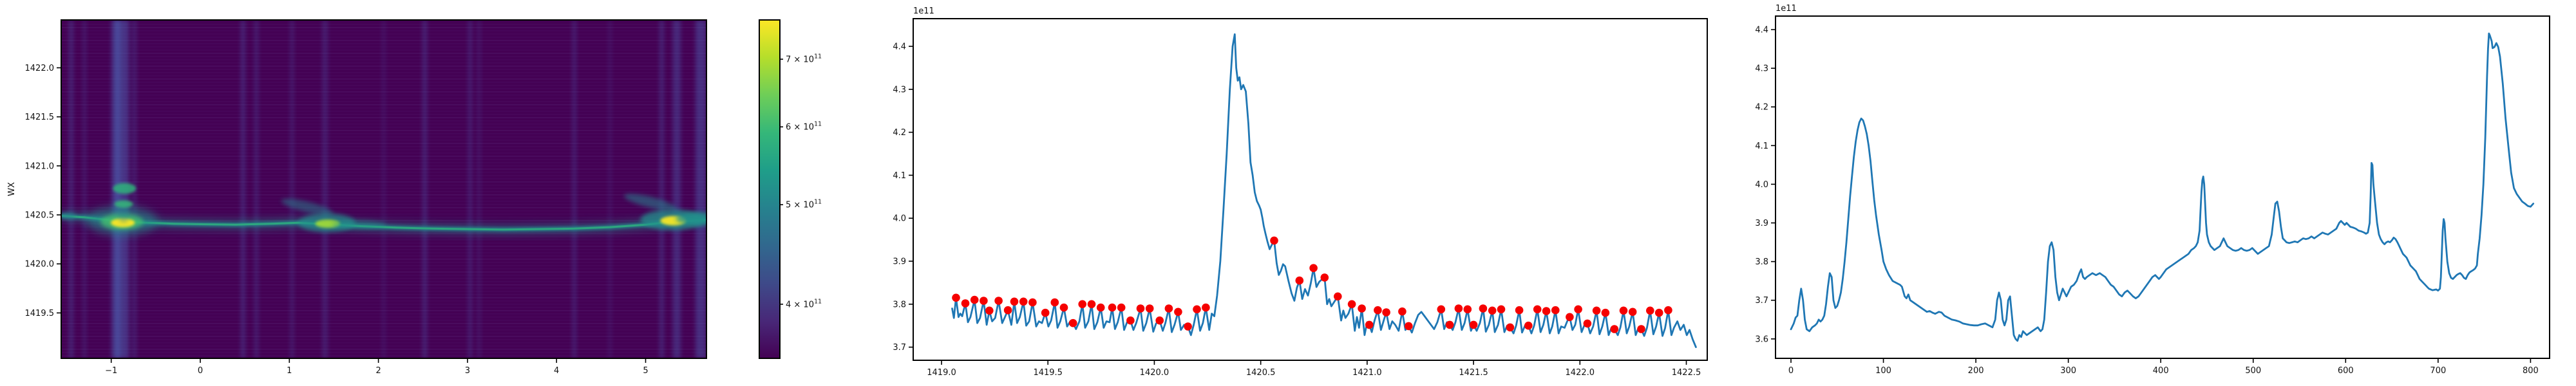 The height and width of the screenshot is (386, 2576). Describe the element at coordinates (289, 371) in the screenshot. I see `x-tick-label: 1` at that location.